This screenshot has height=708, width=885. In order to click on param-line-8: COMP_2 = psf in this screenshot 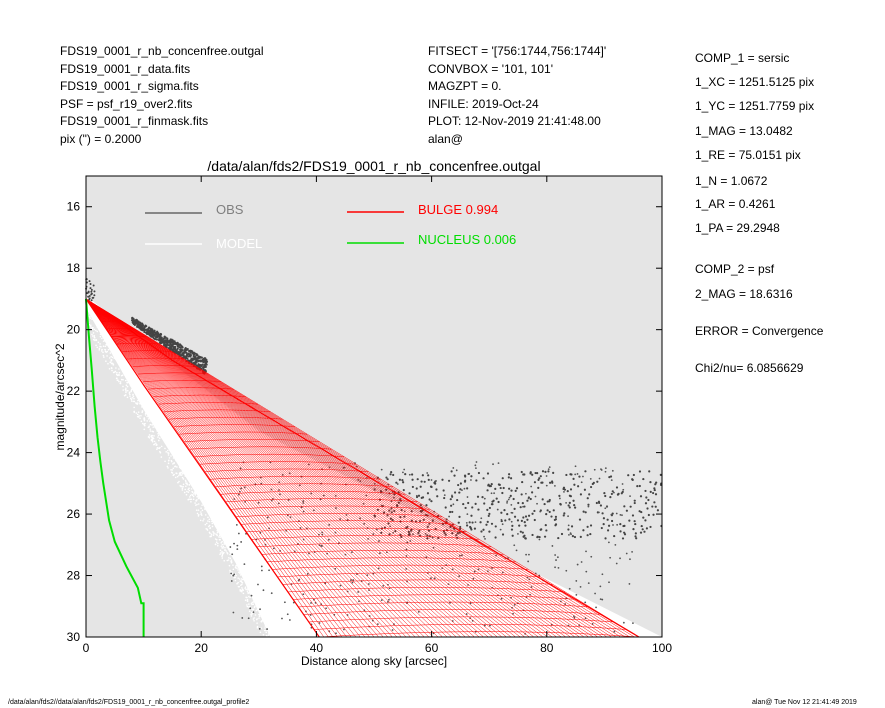, I will do `click(735, 269)`.